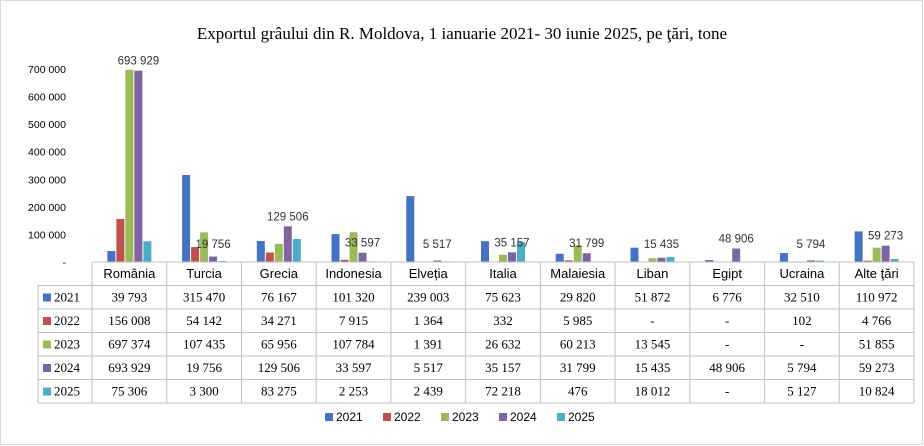 Image resolution: width=924 pixels, height=446 pixels. Describe the element at coordinates (578, 273) in the screenshot. I see `category-label: Malaiesia` at that location.